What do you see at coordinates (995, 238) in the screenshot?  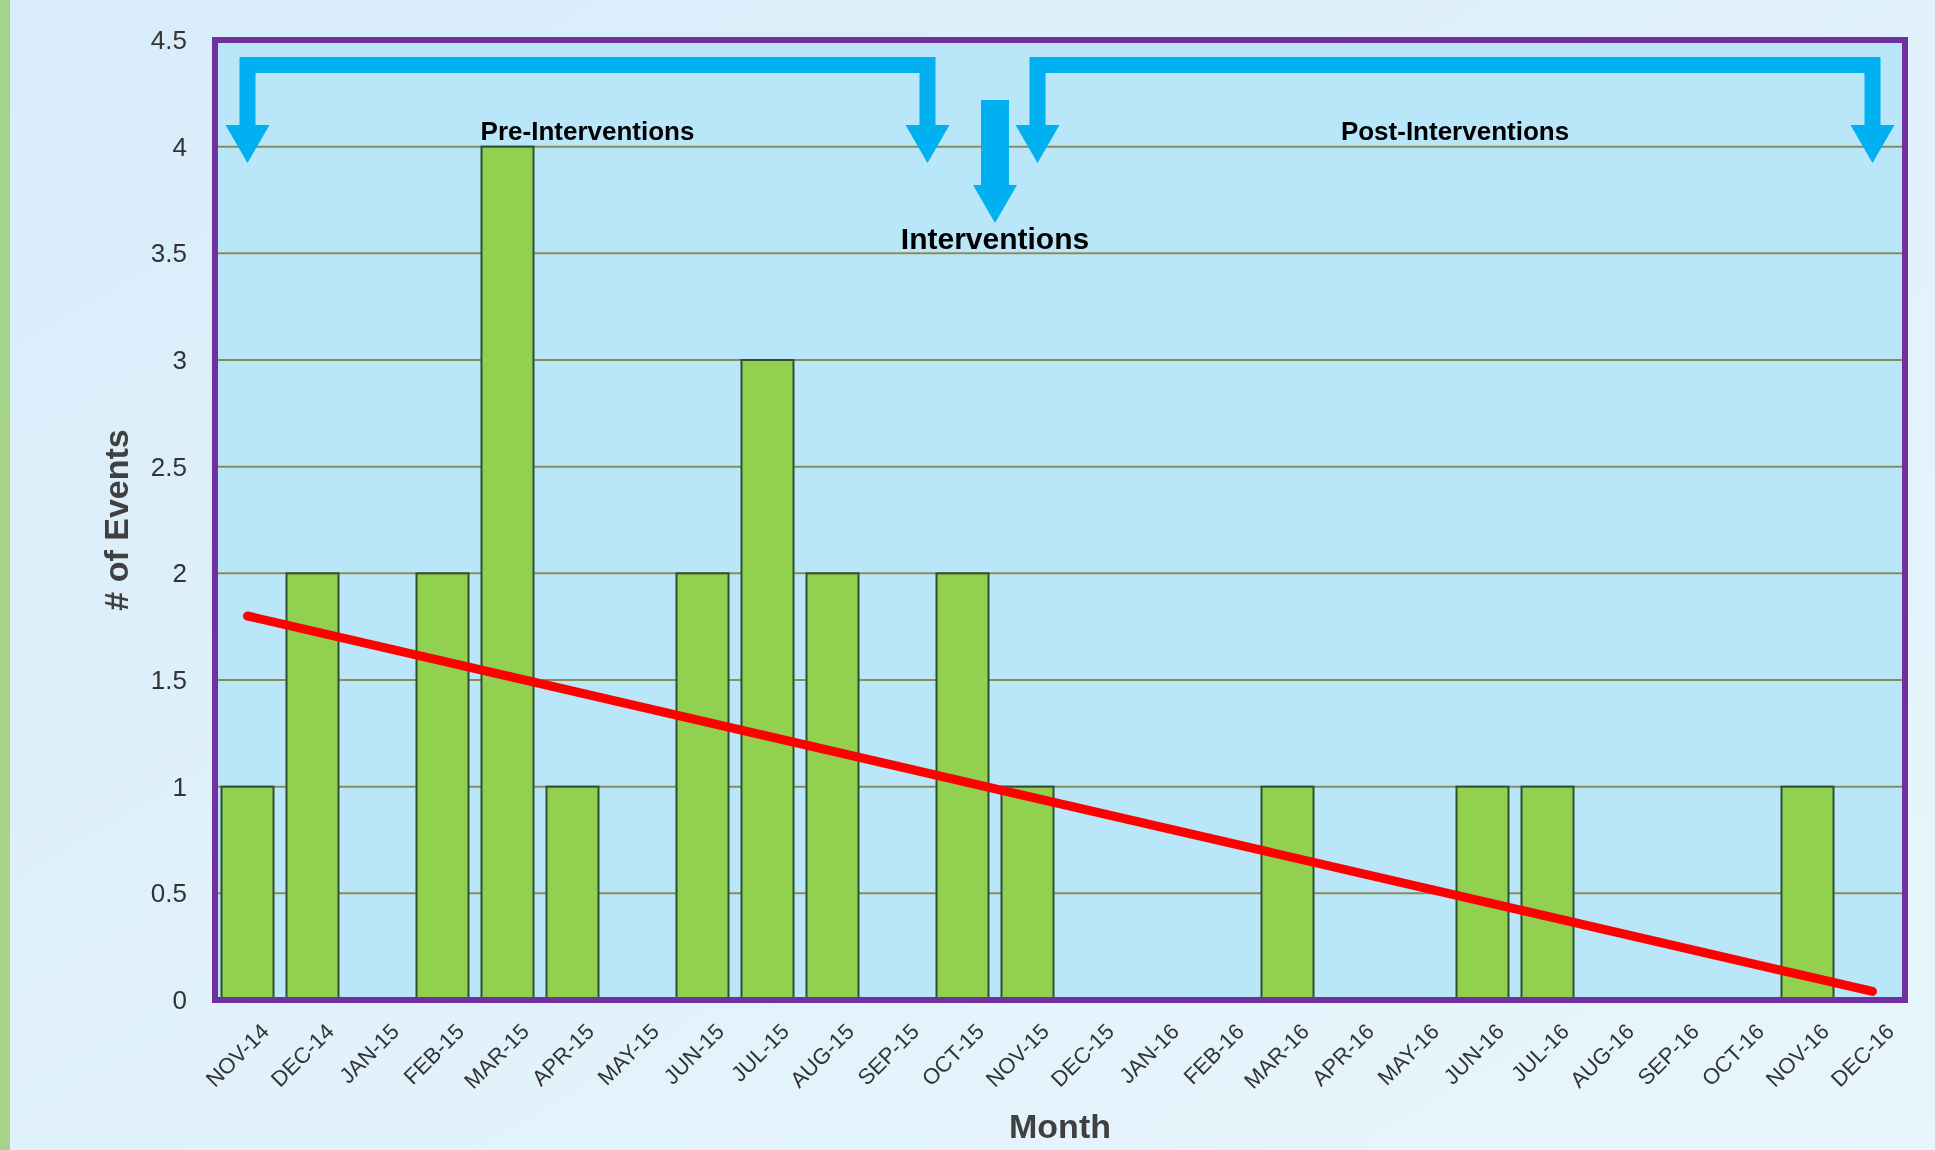 I see `annotation: Interventions` at bounding box center [995, 238].